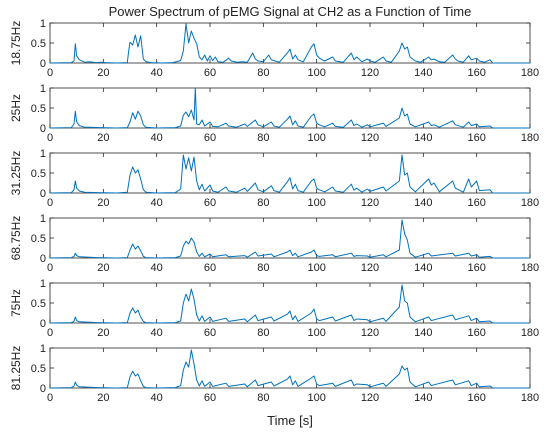  What do you see at coordinates (16, 173) in the screenshot?
I see `y-axis-label: 31.25Hz` at bounding box center [16, 173].